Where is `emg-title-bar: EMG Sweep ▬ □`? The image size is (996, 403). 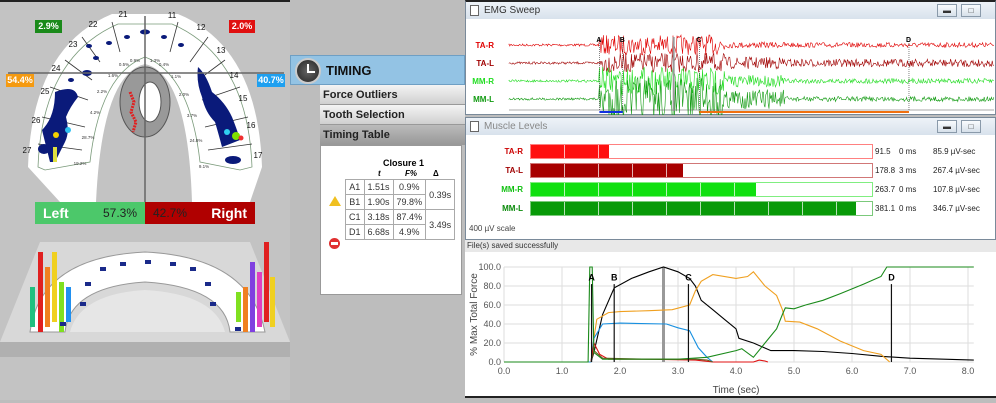 emg-title-bar: EMG Sweep ▬ □ is located at coordinates (730, 10).